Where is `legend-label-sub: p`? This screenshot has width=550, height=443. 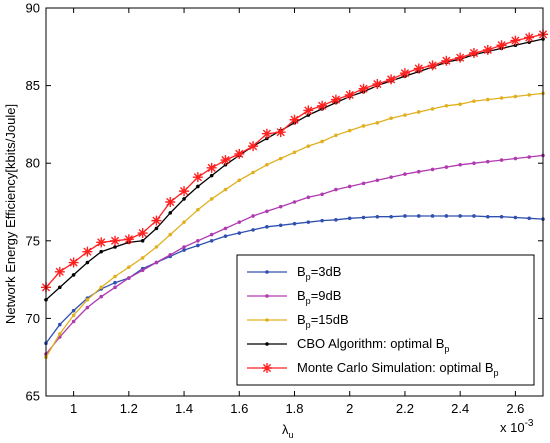
legend-label-sub: p is located at coordinates (308, 301).